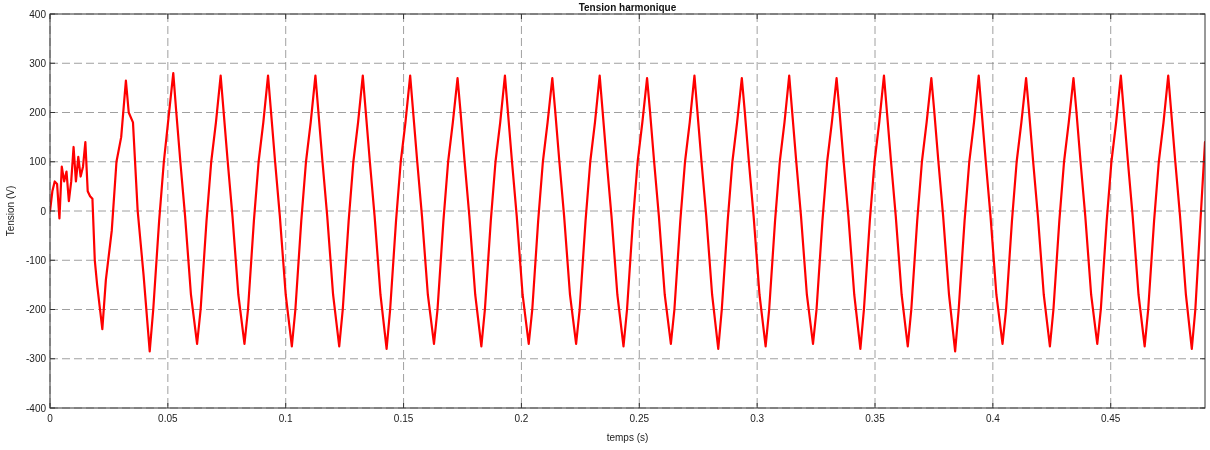 The image size is (1210, 450). What do you see at coordinates (50, 418) in the screenshot?
I see `x-tick-label: 0` at bounding box center [50, 418].